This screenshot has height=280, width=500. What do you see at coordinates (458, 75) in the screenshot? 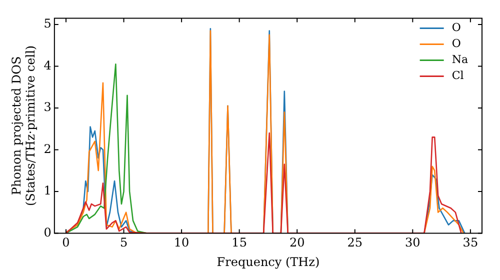
I see `legend-label: Cl` at bounding box center [458, 75].